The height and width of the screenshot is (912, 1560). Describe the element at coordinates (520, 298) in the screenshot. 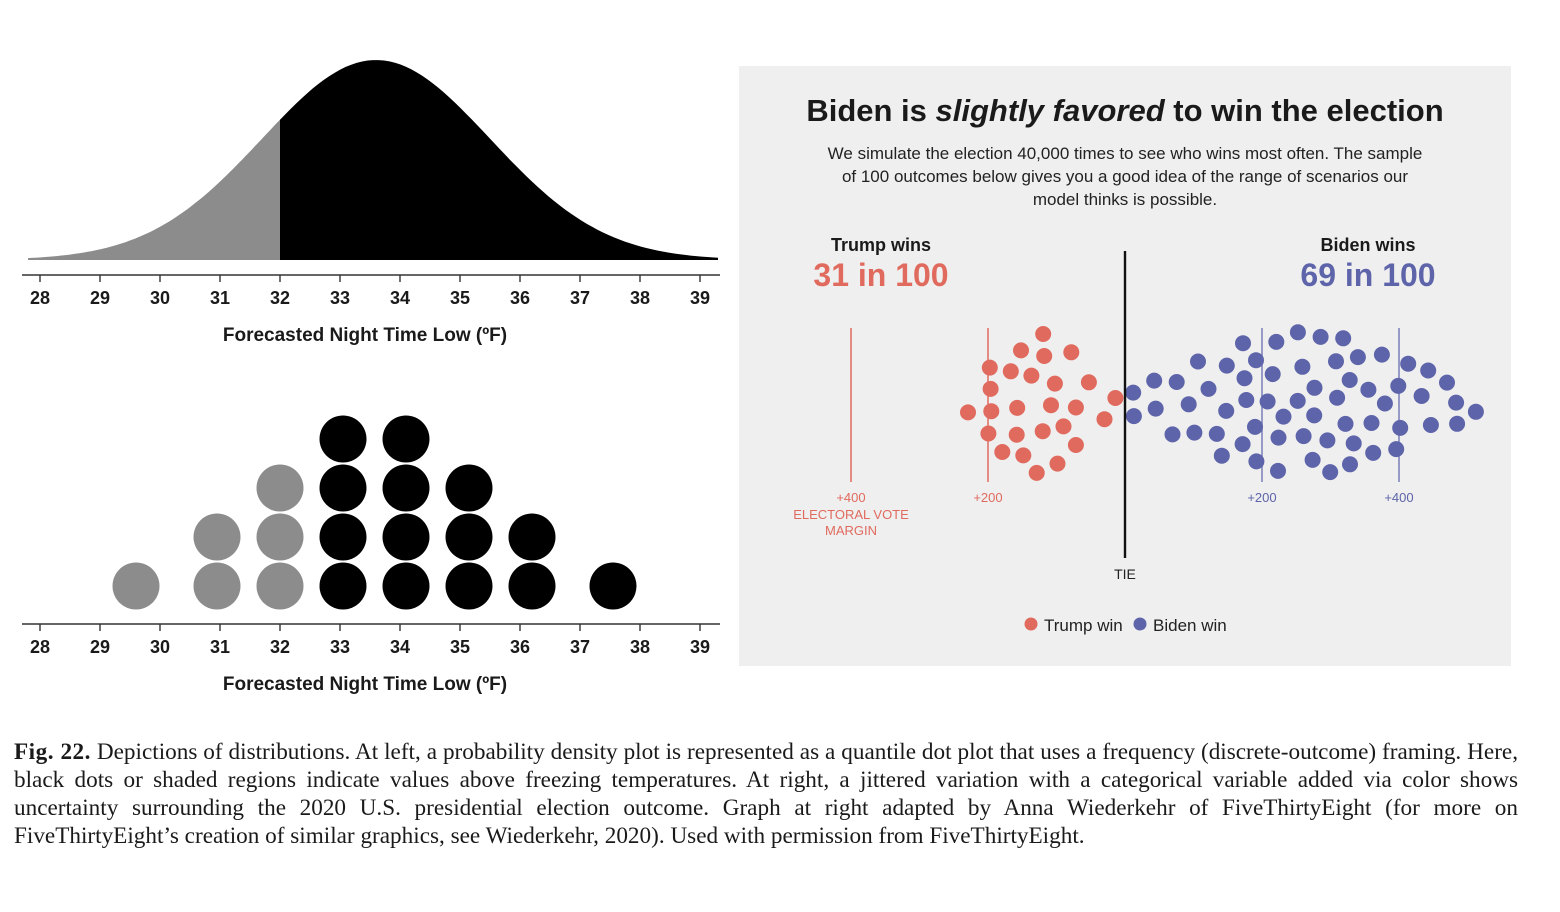

I see `density-tick-label: 36` at that location.